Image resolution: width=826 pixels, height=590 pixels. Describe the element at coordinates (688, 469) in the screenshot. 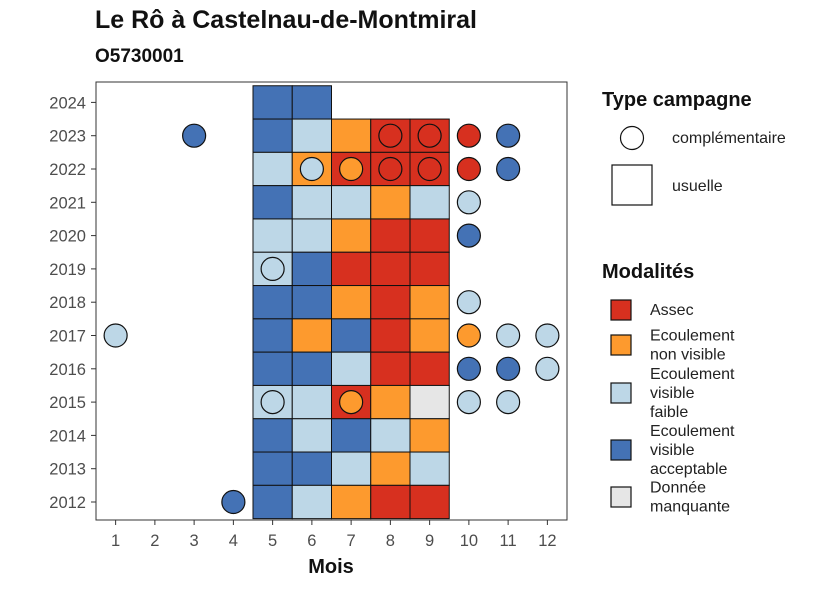

I see `legend-label-acceptable: acceptable` at that location.